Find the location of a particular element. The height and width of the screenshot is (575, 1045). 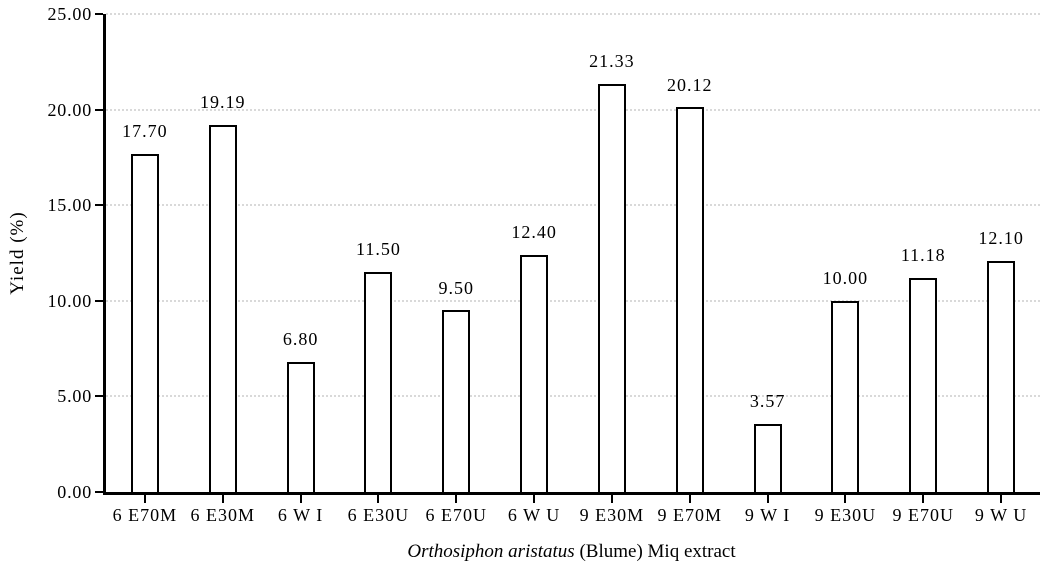

y-tick-label: 20.00 is located at coordinates (69, 109).